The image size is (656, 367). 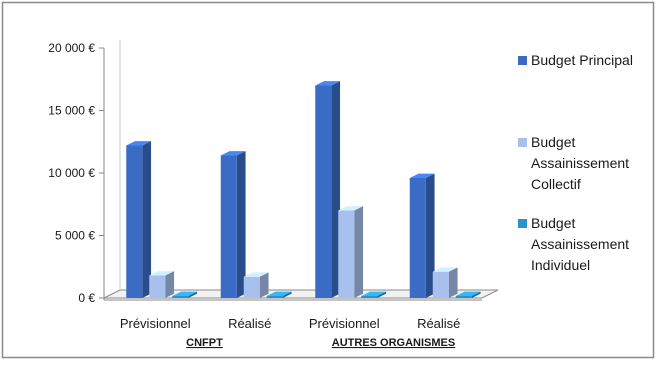 What do you see at coordinates (86, 298) in the screenshot?
I see `y-tick-label: 0 €` at bounding box center [86, 298].